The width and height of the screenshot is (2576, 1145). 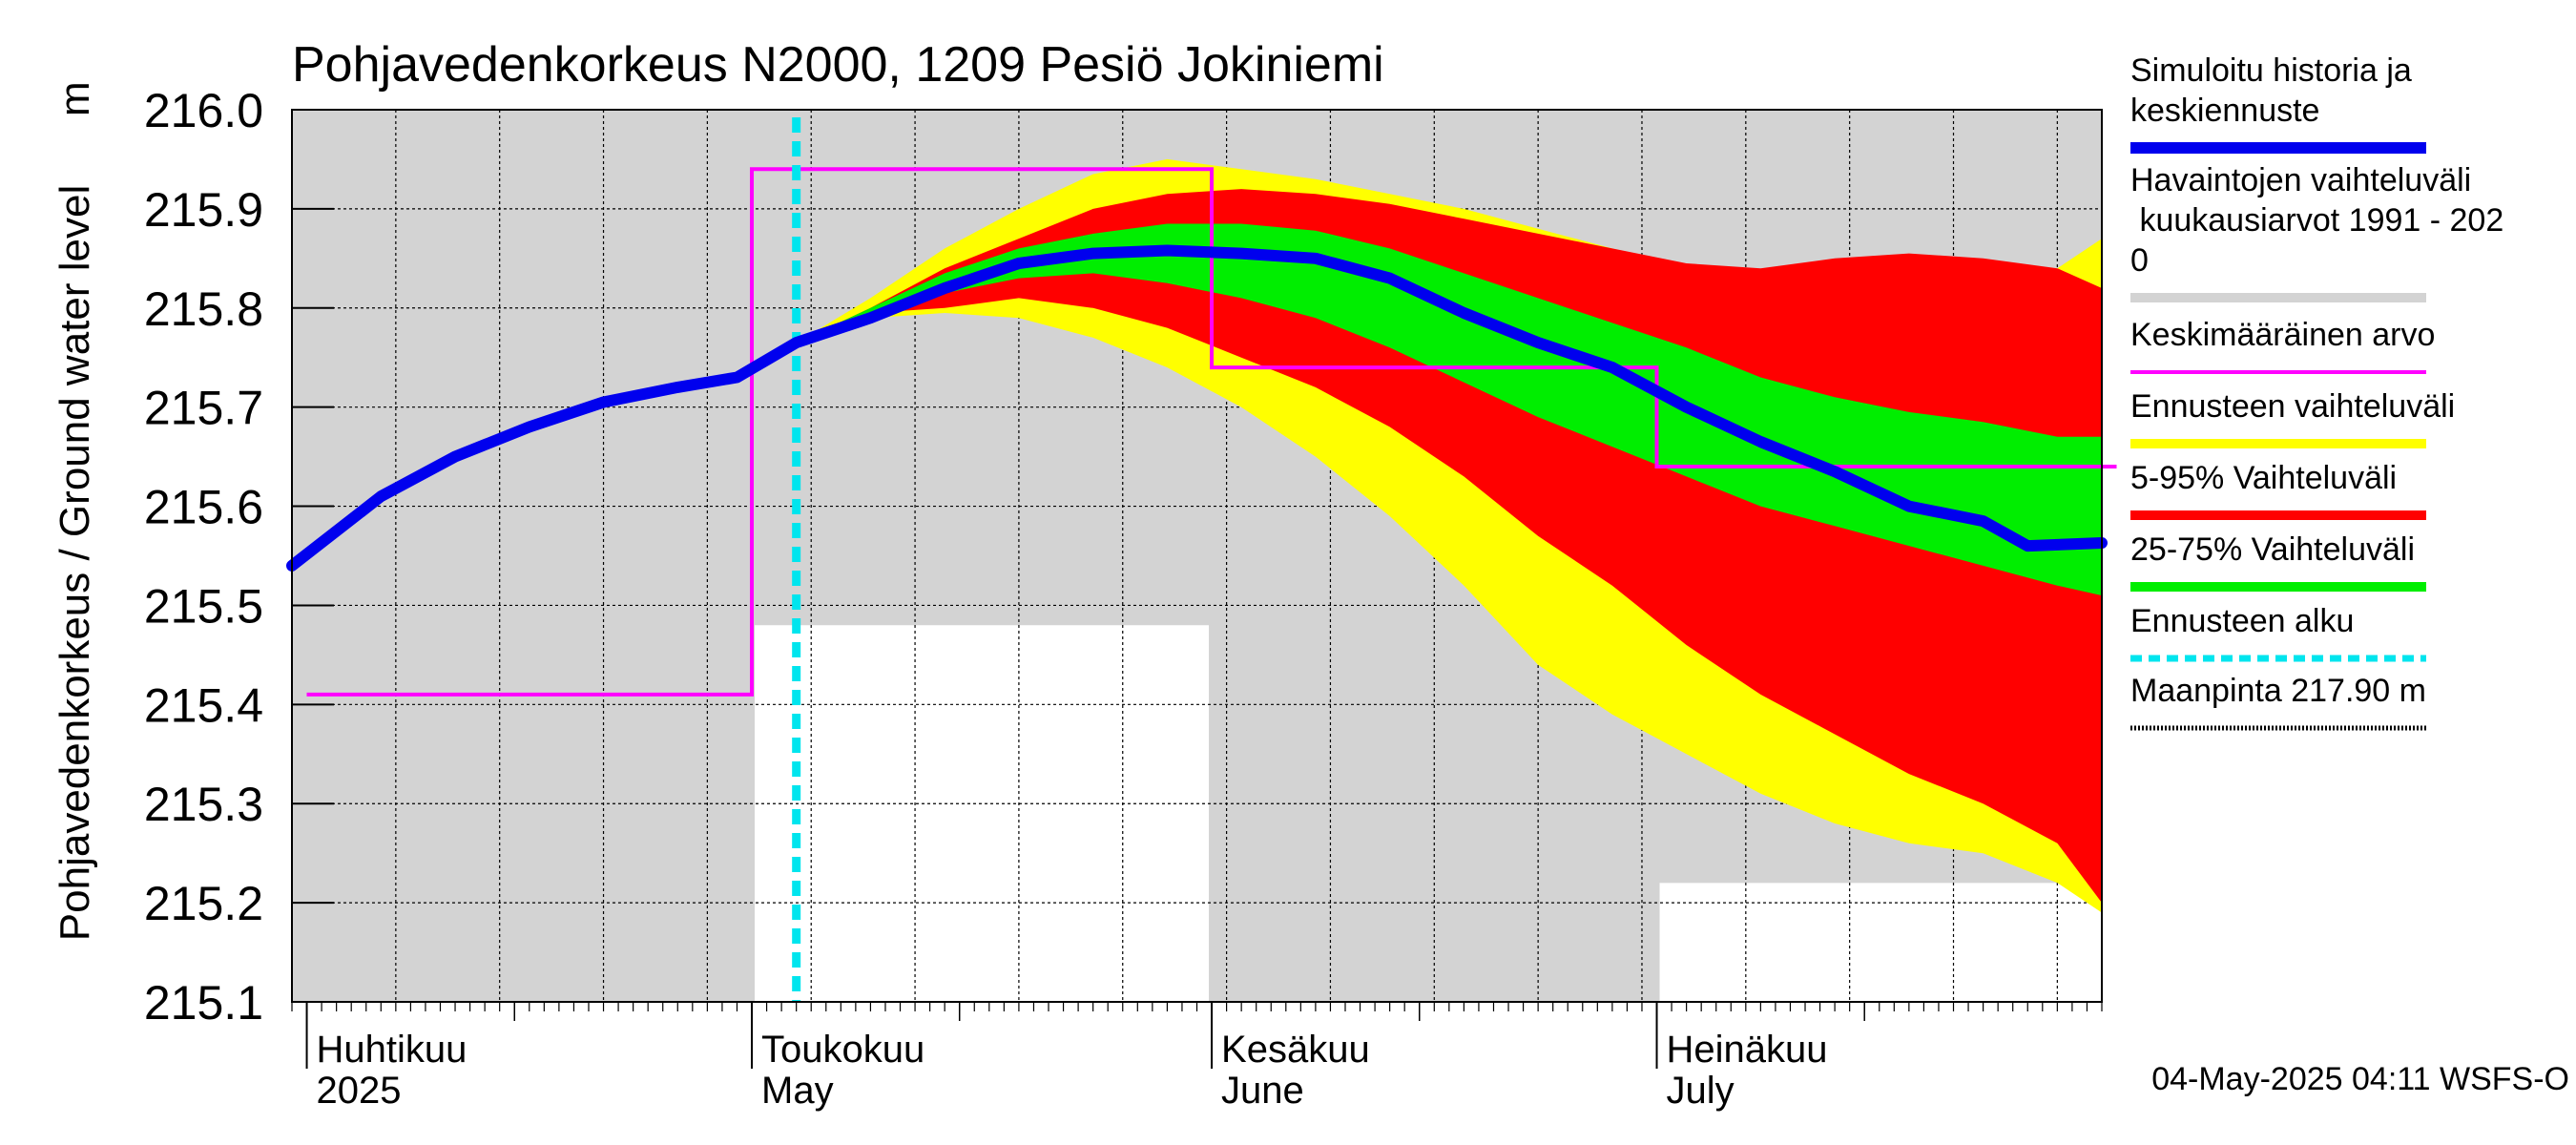 I want to click on x-month-label-fi: Heinäkuu, so click(x=1747, y=1050).